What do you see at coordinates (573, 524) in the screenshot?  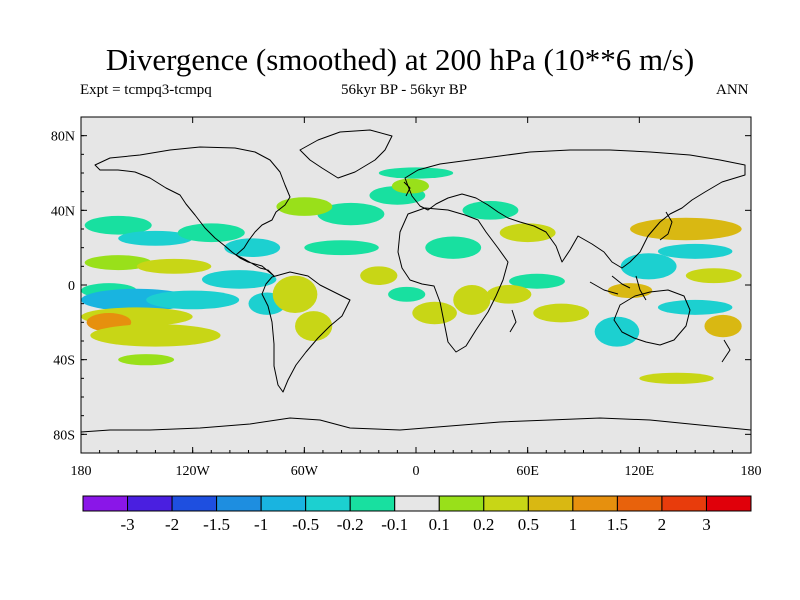 I see `colorbar-label: 1` at bounding box center [573, 524].